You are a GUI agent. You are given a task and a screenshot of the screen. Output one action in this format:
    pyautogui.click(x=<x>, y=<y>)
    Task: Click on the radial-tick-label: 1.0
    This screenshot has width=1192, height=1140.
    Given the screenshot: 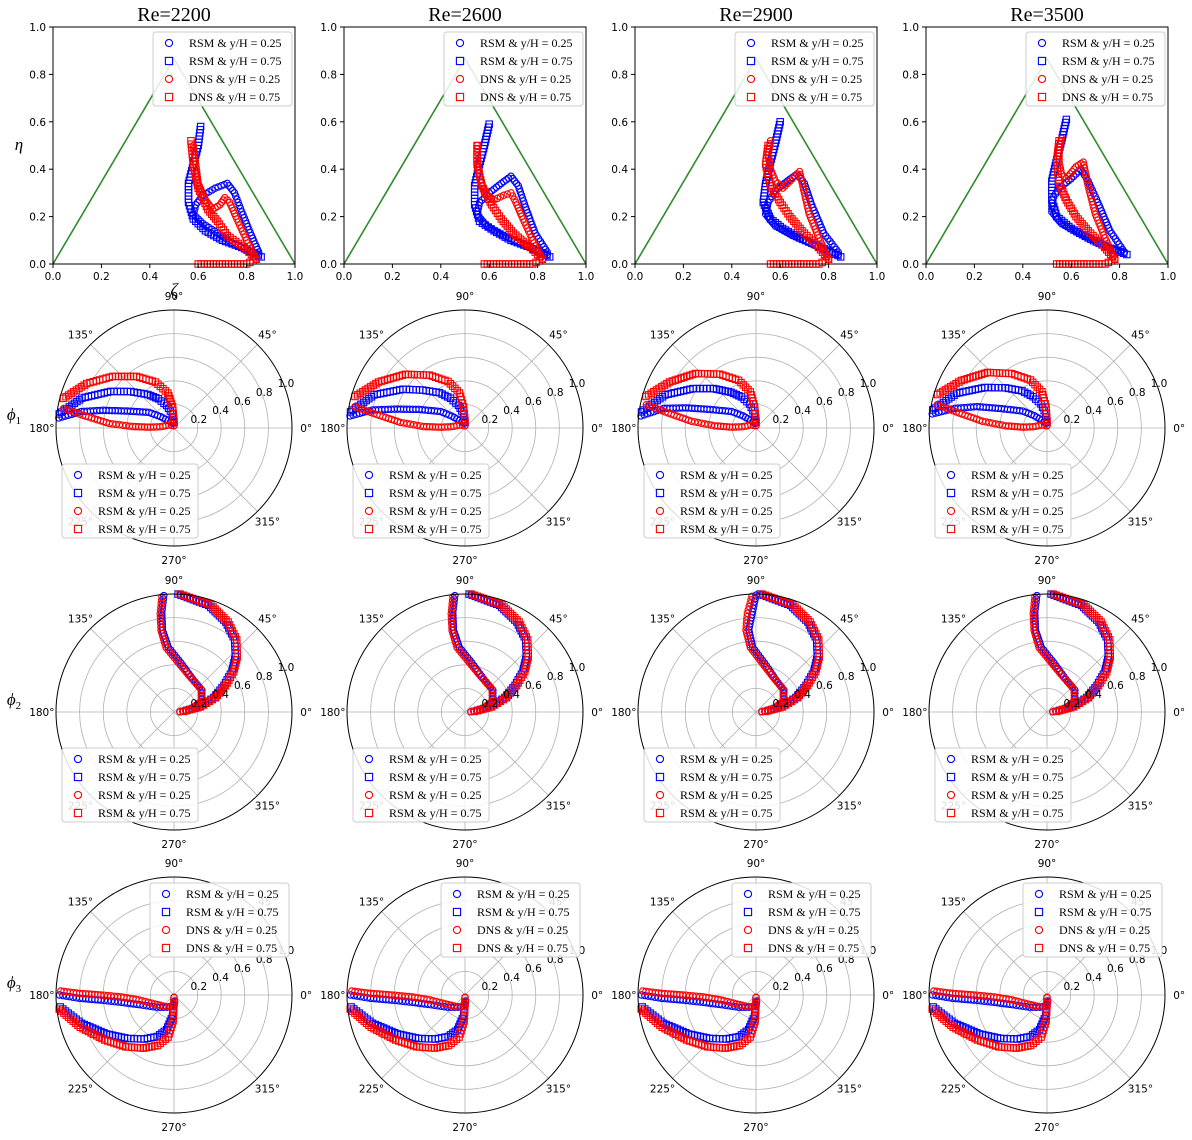 What is the action you would take?
    pyautogui.click(x=577, y=384)
    